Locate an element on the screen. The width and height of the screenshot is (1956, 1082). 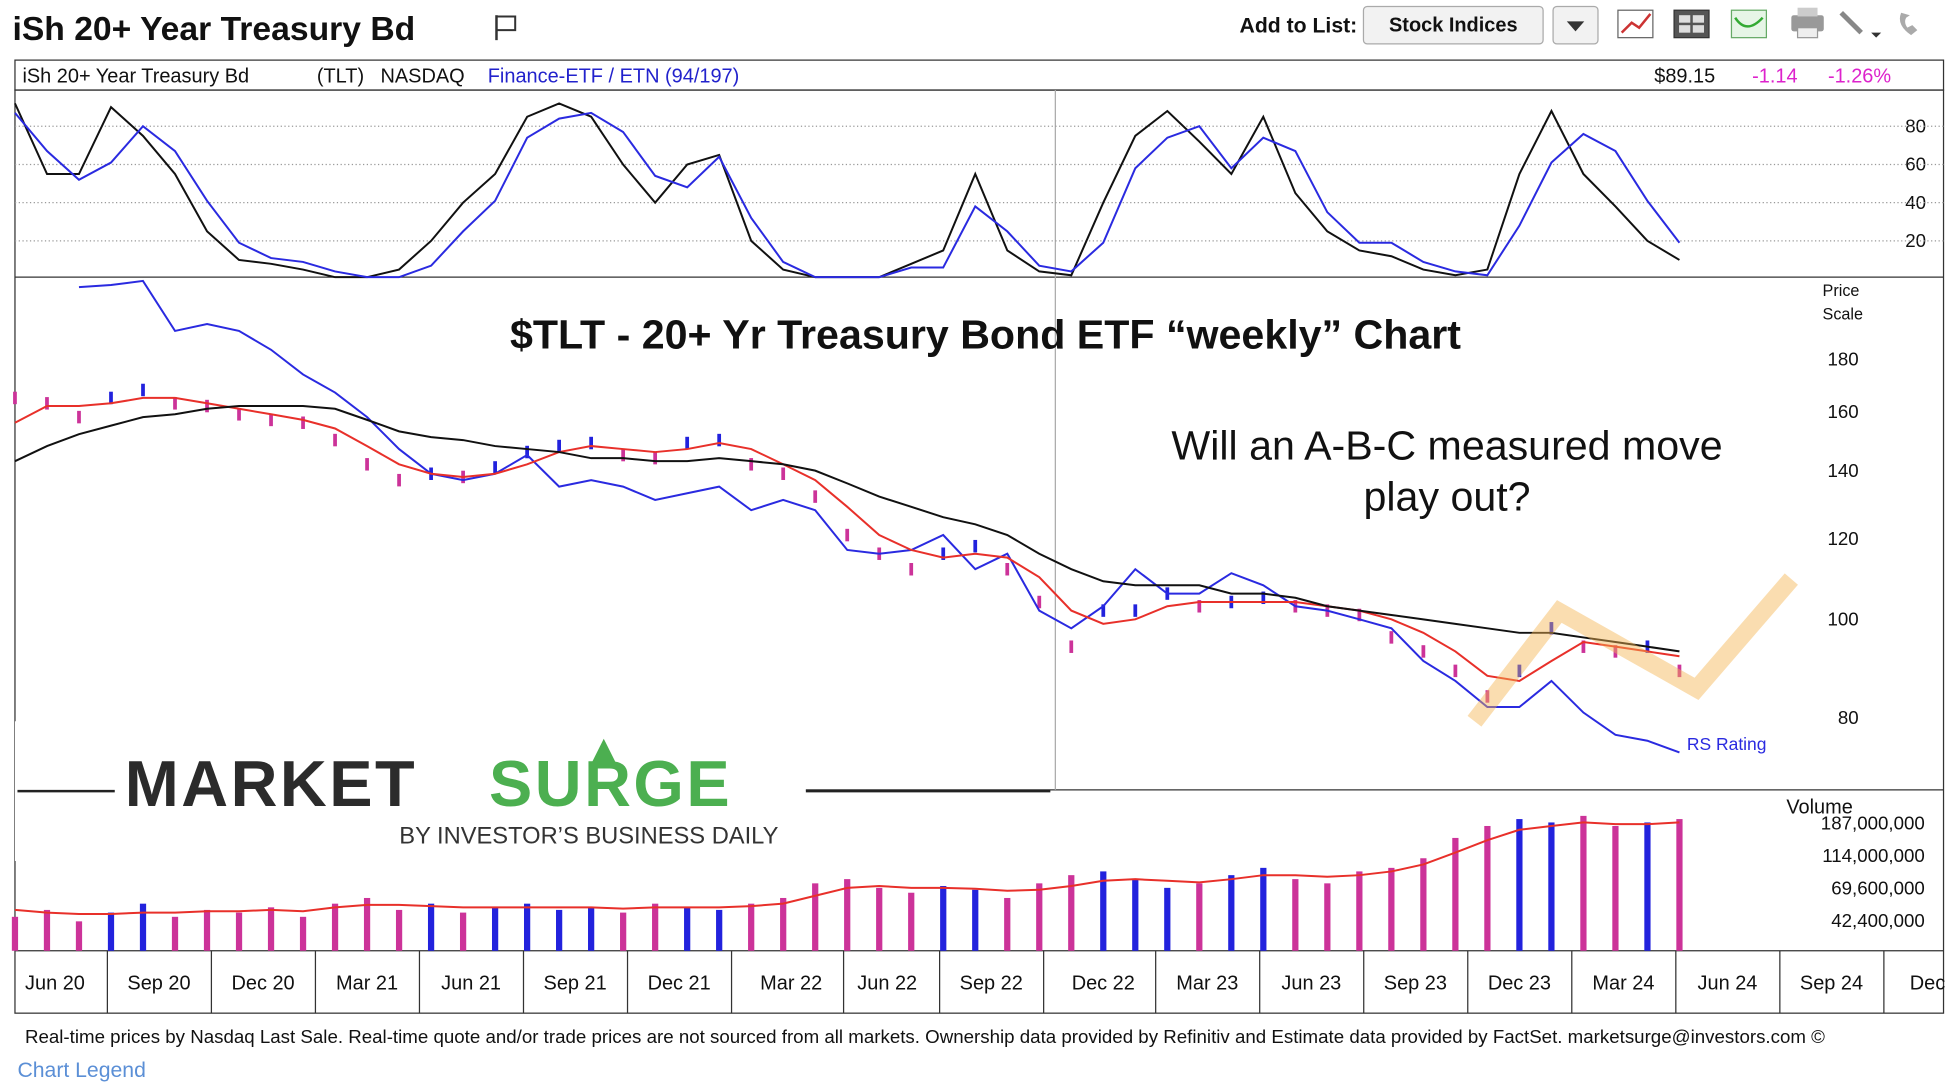
list-button-text: Stock Indices is located at coordinates (1453, 25).